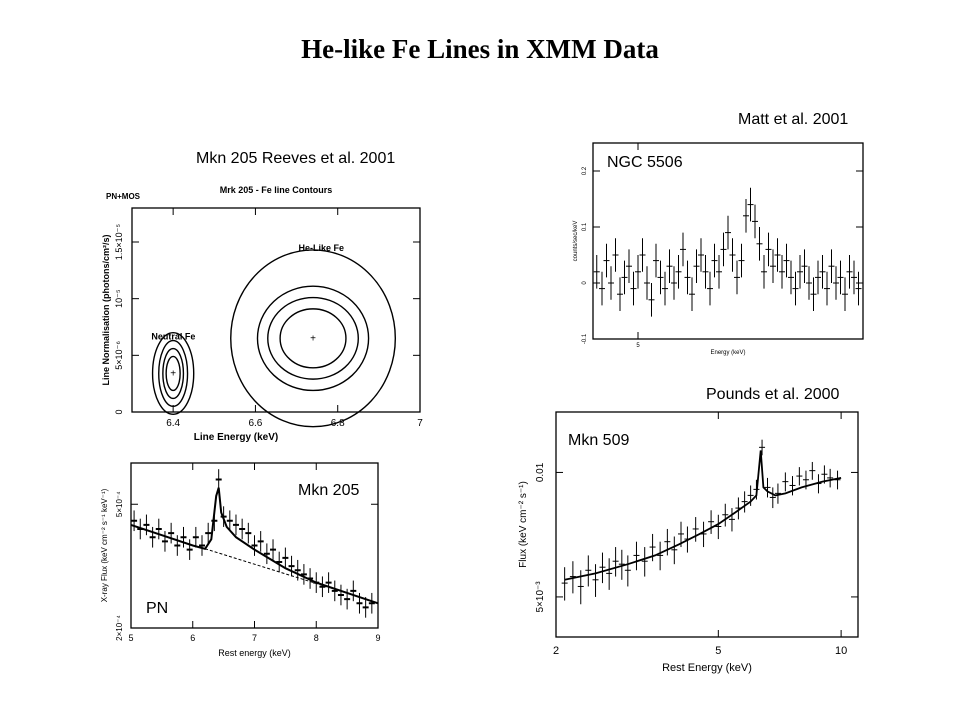  What do you see at coordinates (576, 241) in the screenshot?
I see `y-axis-label: counts/sec/keV` at bounding box center [576, 241].